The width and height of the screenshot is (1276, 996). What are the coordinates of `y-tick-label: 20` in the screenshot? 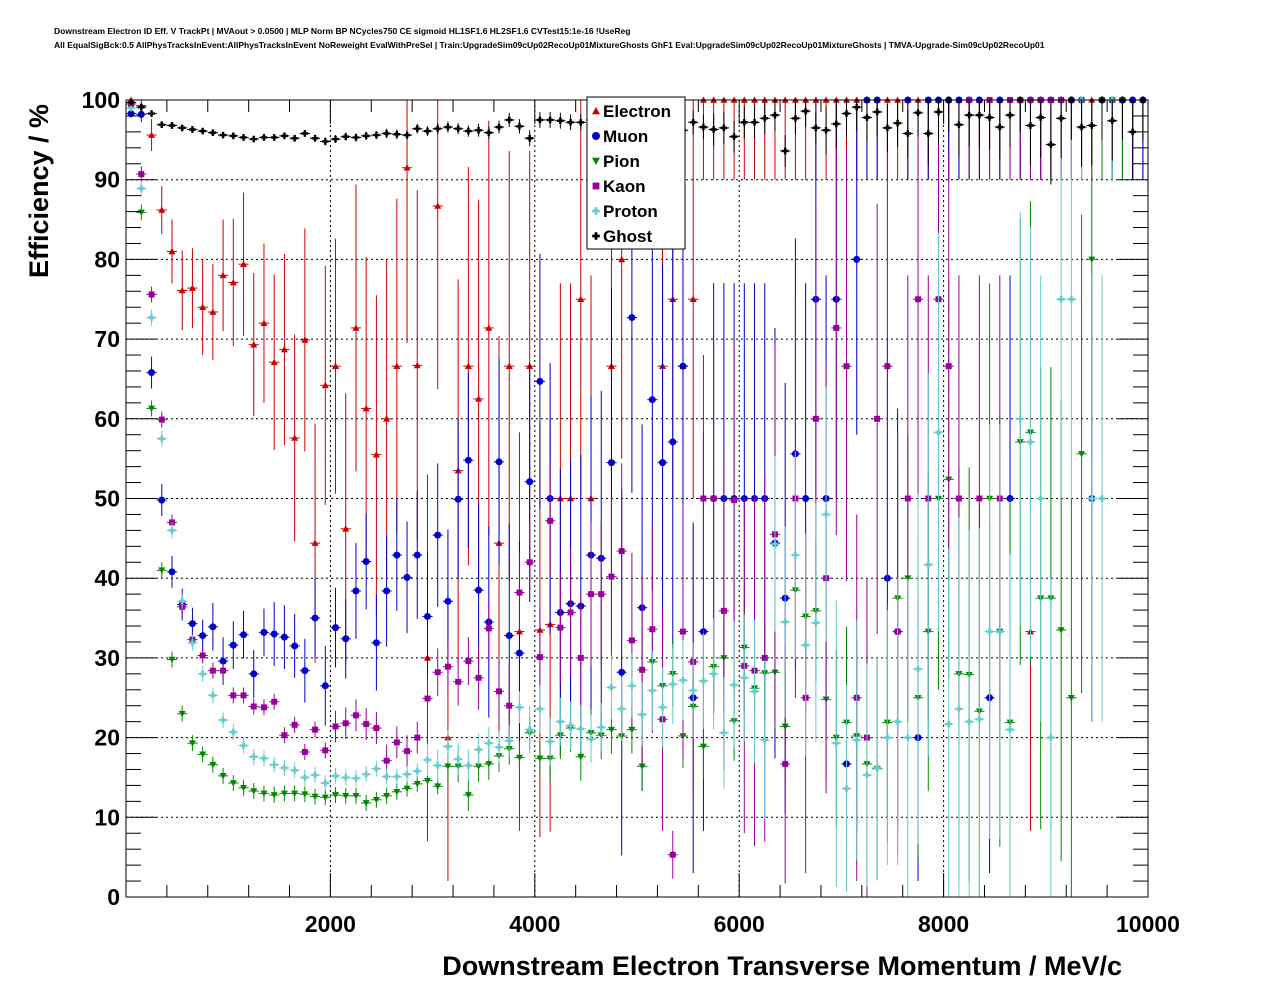 It's located at (107, 738).